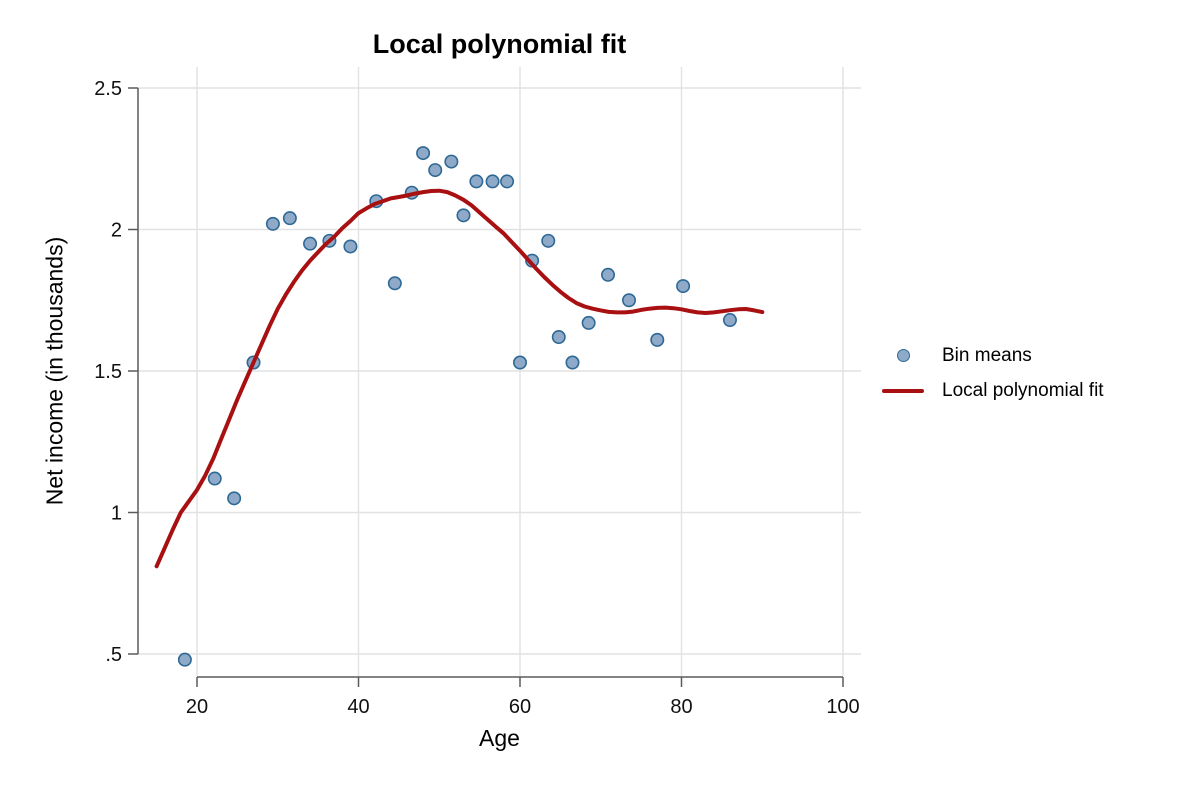 The image size is (1200, 800). Describe the element at coordinates (108, 89) in the screenshot. I see `y-tick-label: 2.5` at that location.